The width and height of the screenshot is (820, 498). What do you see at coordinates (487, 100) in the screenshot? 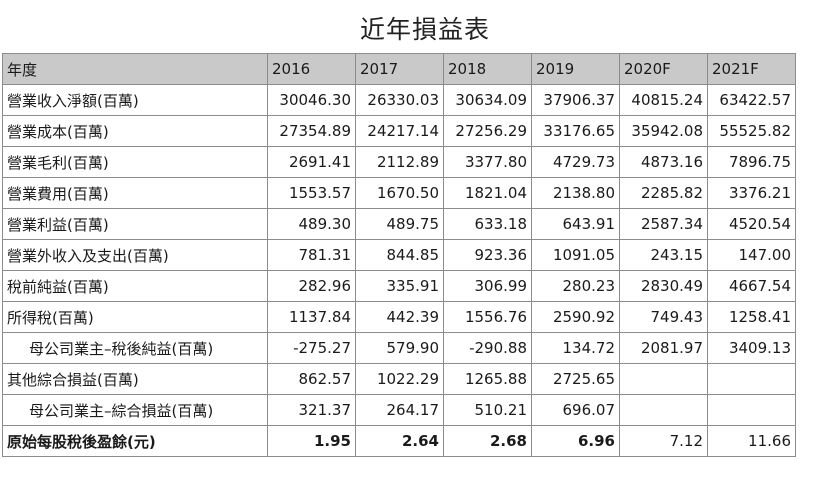
I see `table-cell: 30634.09` at bounding box center [487, 100].